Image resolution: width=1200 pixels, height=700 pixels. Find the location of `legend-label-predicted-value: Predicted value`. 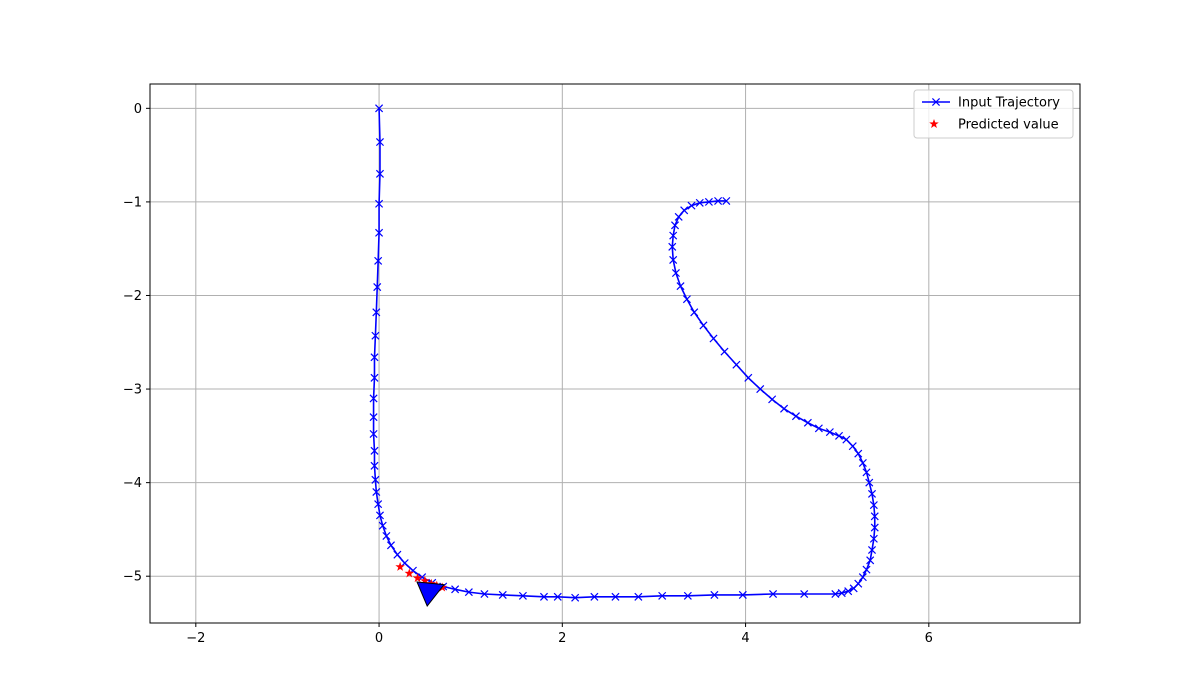

legend-label-predicted-value: Predicted value is located at coordinates (1008, 125).